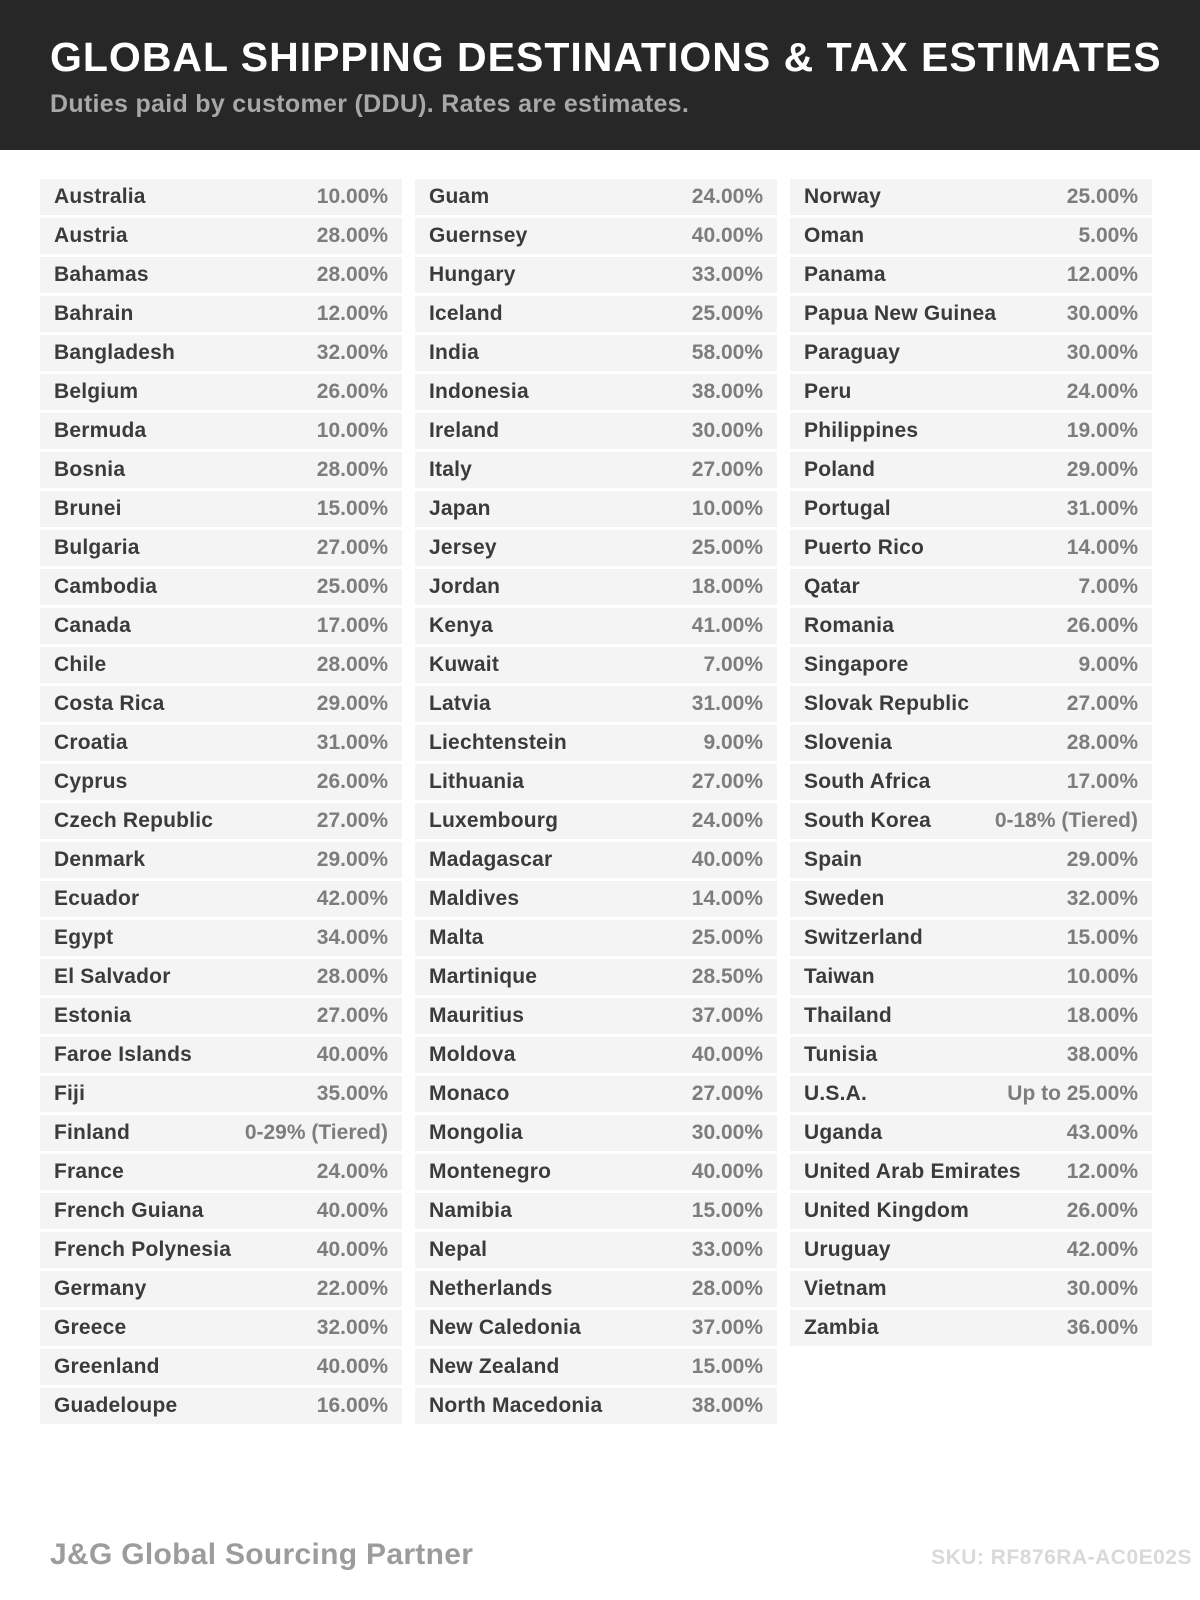 The height and width of the screenshot is (1600, 1200). What do you see at coordinates (97, 547) in the screenshot?
I see `country-name: Bulgaria` at bounding box center [97, 547].